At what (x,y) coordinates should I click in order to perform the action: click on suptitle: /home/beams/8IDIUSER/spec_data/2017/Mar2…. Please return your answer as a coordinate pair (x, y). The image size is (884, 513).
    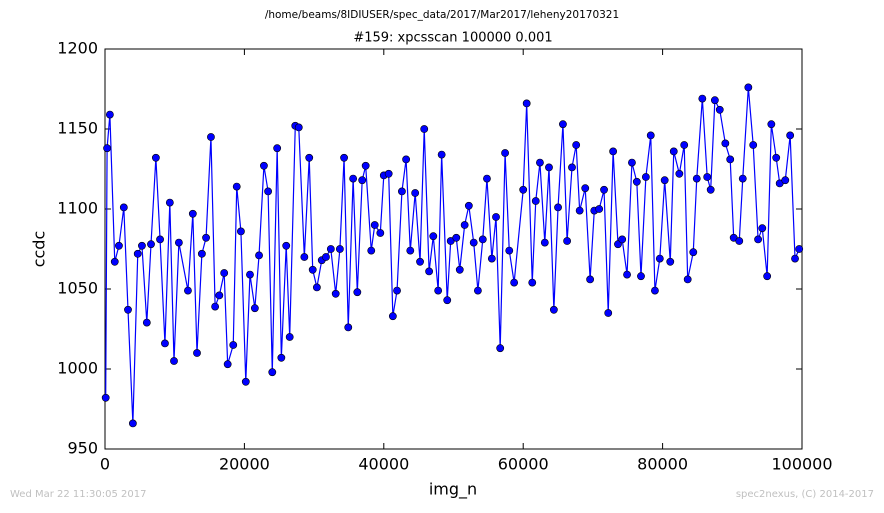
    Looking at the image, I should click on (442, 15).